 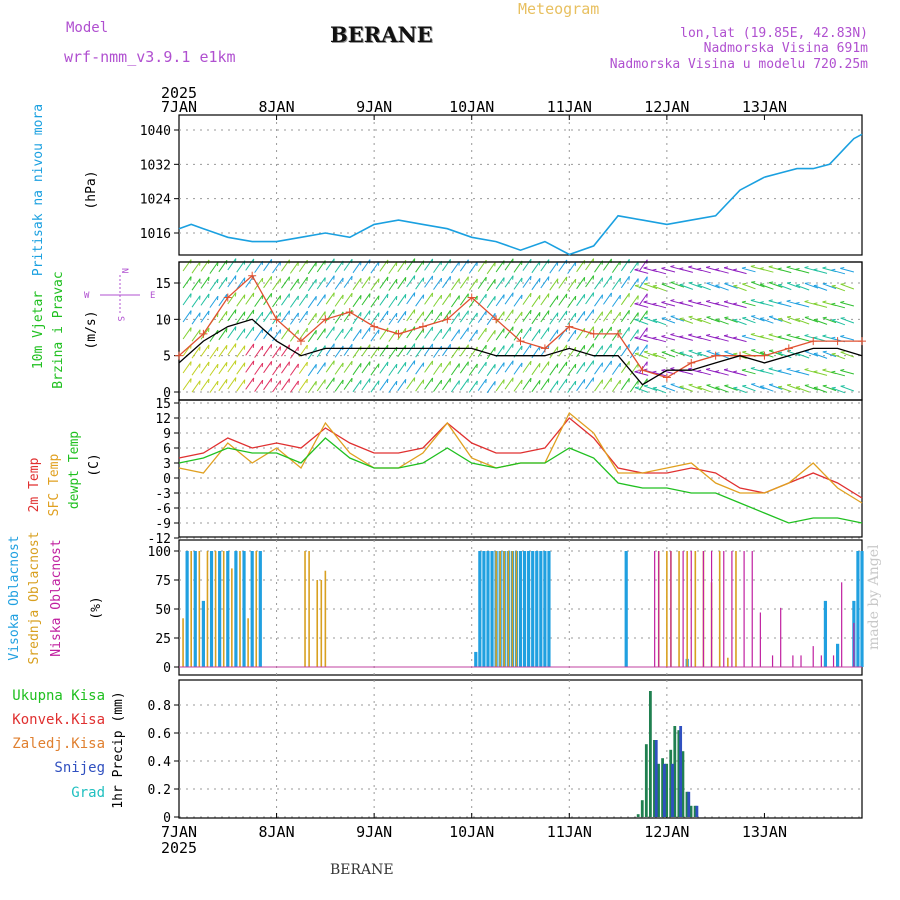 What do you see at coordinates (179, 832) in the screenshot?
I see `bottom-xtick-label: 7JAN` at bounding box center [179, 832].